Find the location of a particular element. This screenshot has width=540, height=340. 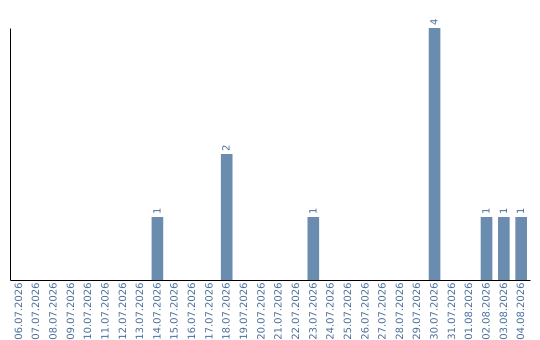

x-tick-label: 21.07.2026 is located at coordinates (279, 311).